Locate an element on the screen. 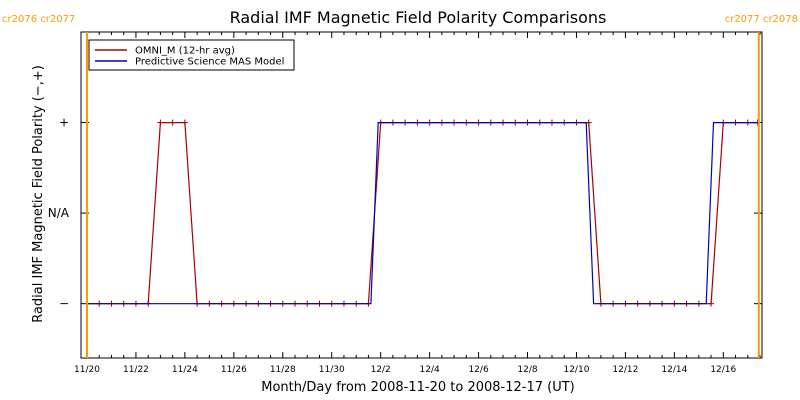 The height and width of the screenshot is (400, 800). x-tick-label: 12/2 is located at coordinates (381, 370).